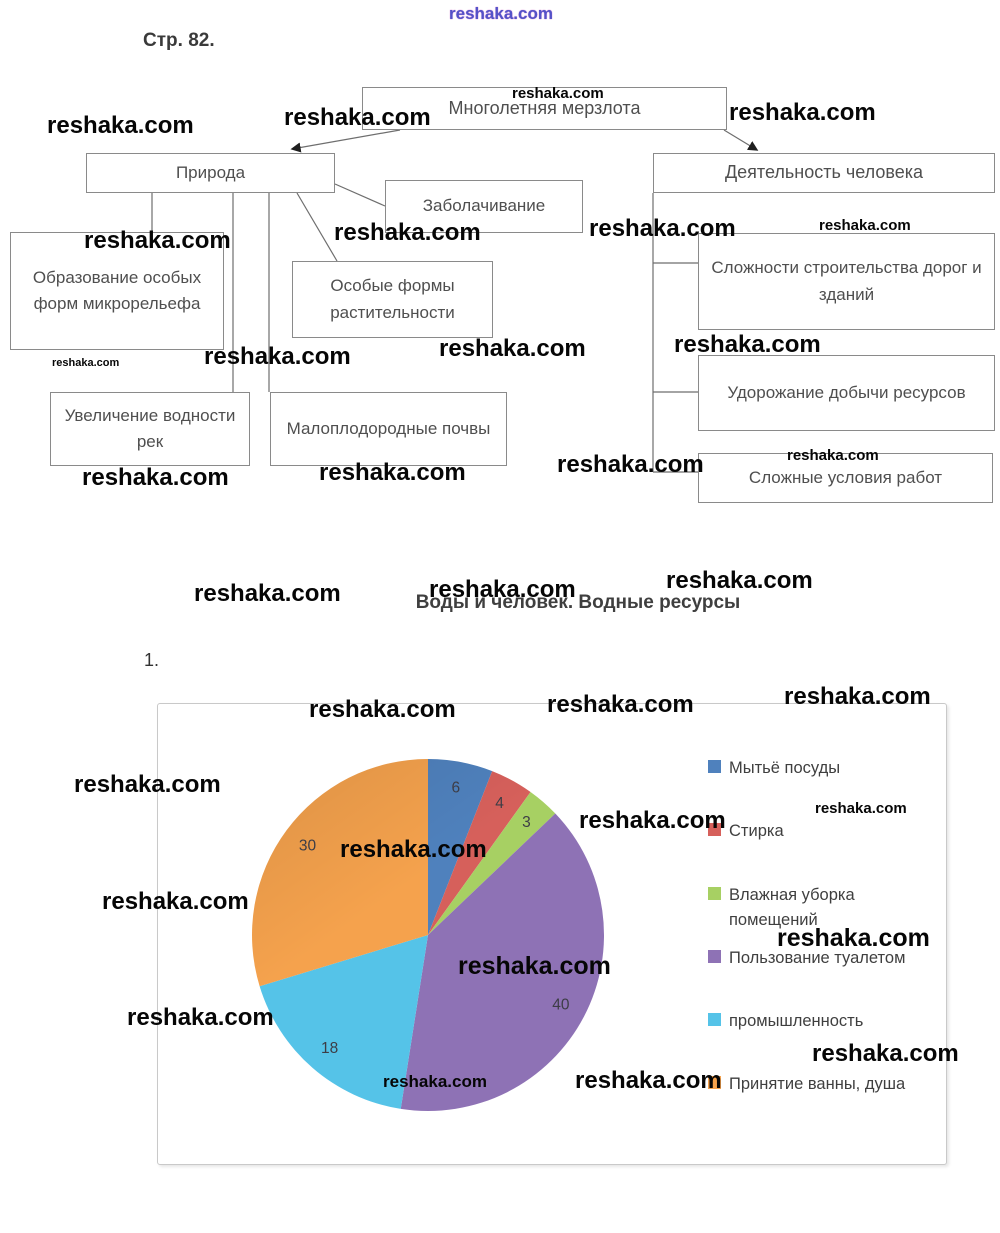 This screenshot has height=1233, width=1000. I want to click on page-number-label: Стр. 82., so click(179, 40).